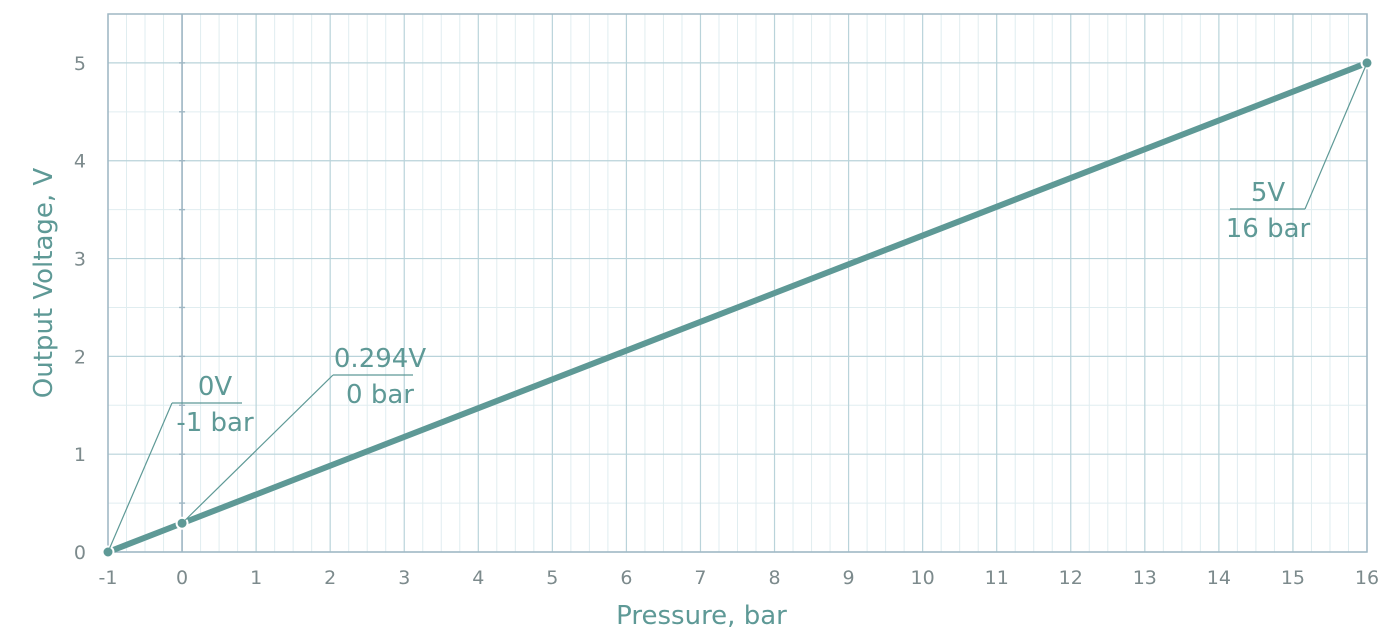 The width and height of the screenshot is (1400, 632). I want to click on y-tick-label: 5, so click(80, 64).